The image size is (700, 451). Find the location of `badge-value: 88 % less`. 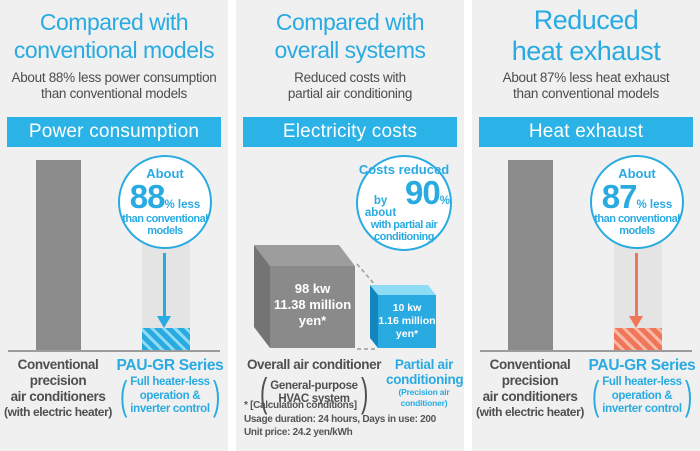

badge-value: 88 % less is located at coordinates (165, 196).